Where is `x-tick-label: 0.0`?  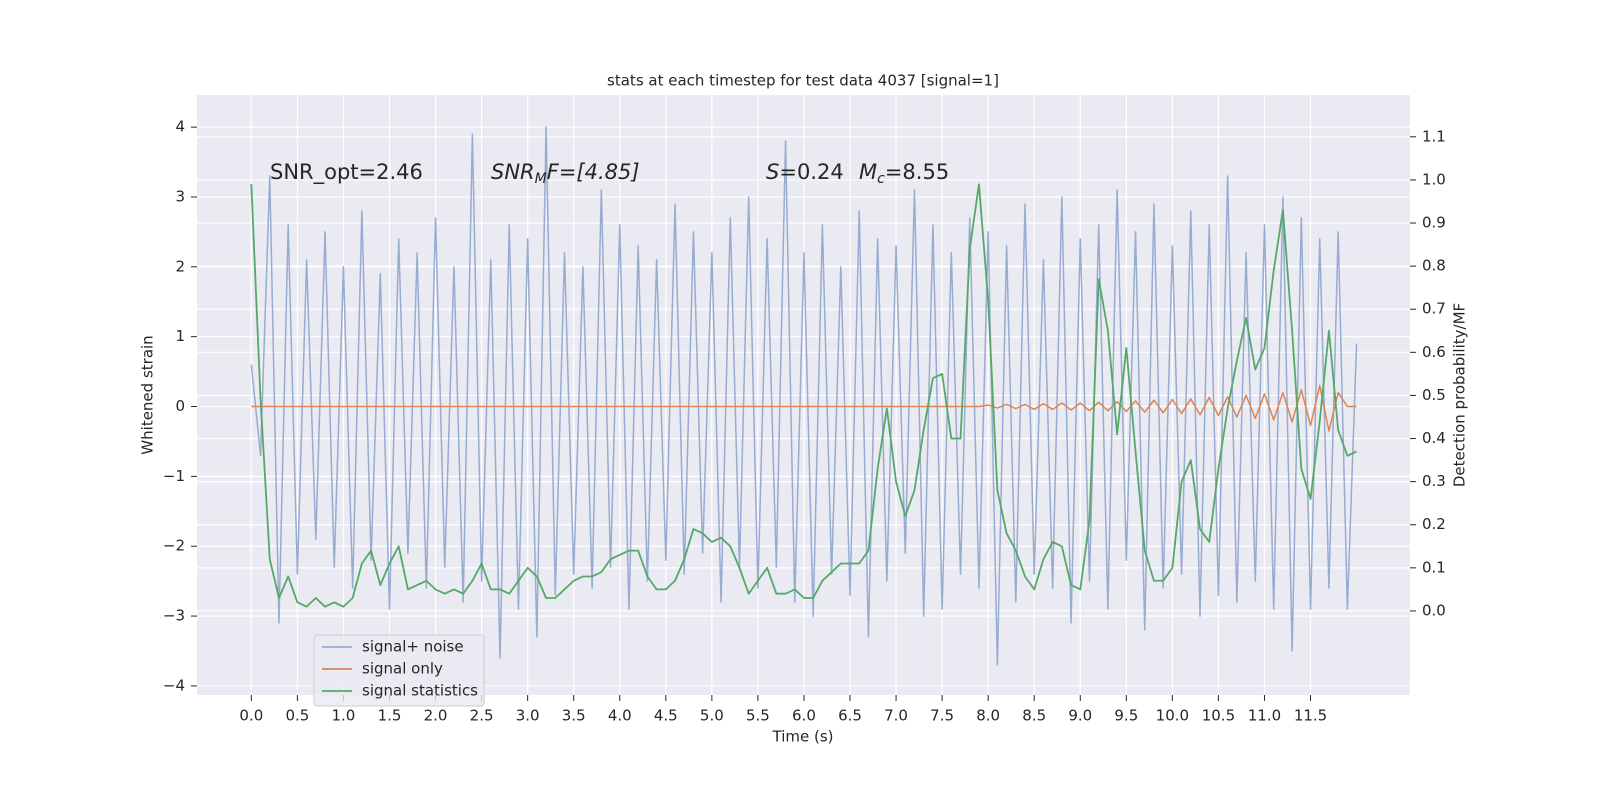 x-tick-label: 0.0 is located at coordinates (251, 716).